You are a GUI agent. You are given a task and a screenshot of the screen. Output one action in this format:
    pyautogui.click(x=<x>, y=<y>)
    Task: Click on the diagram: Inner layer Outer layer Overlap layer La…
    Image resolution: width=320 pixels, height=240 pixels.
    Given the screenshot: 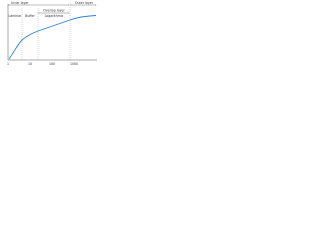 What is the action you would take?
    pyautogui.click(x=52, y=33)
    